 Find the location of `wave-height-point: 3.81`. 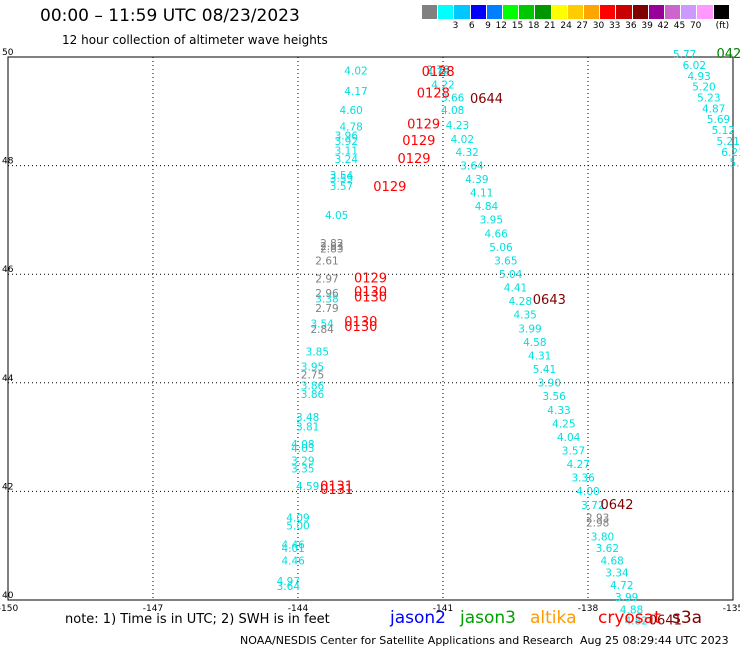

wave-height-point: 3.81 is located at coordinates (307, 428).